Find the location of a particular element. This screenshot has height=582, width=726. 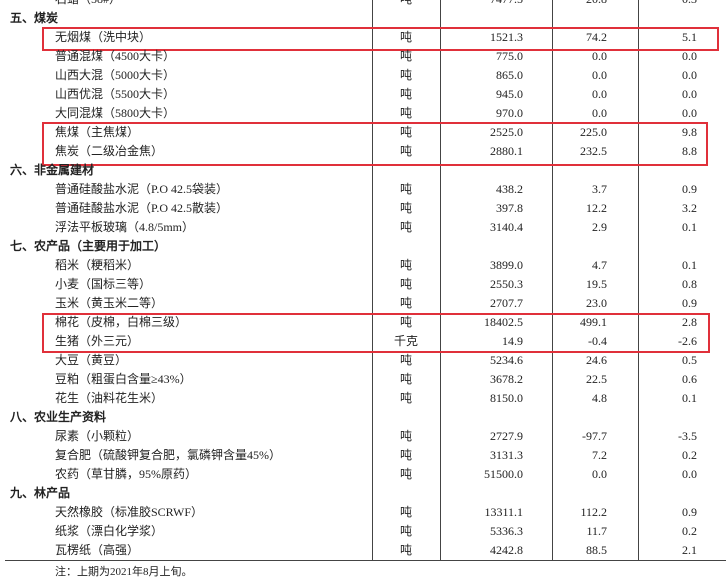

item-name: 农药（草甘膦，95%原药） is located at coordinates (126, 474).